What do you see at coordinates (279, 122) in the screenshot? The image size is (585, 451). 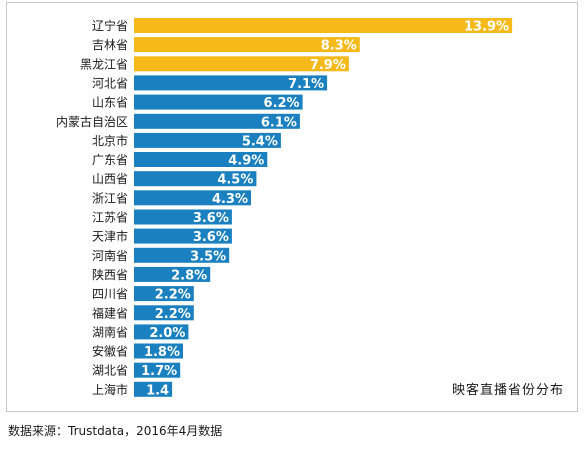 I see `value-label-5: 6.1%` at bounding box center [279, 122].